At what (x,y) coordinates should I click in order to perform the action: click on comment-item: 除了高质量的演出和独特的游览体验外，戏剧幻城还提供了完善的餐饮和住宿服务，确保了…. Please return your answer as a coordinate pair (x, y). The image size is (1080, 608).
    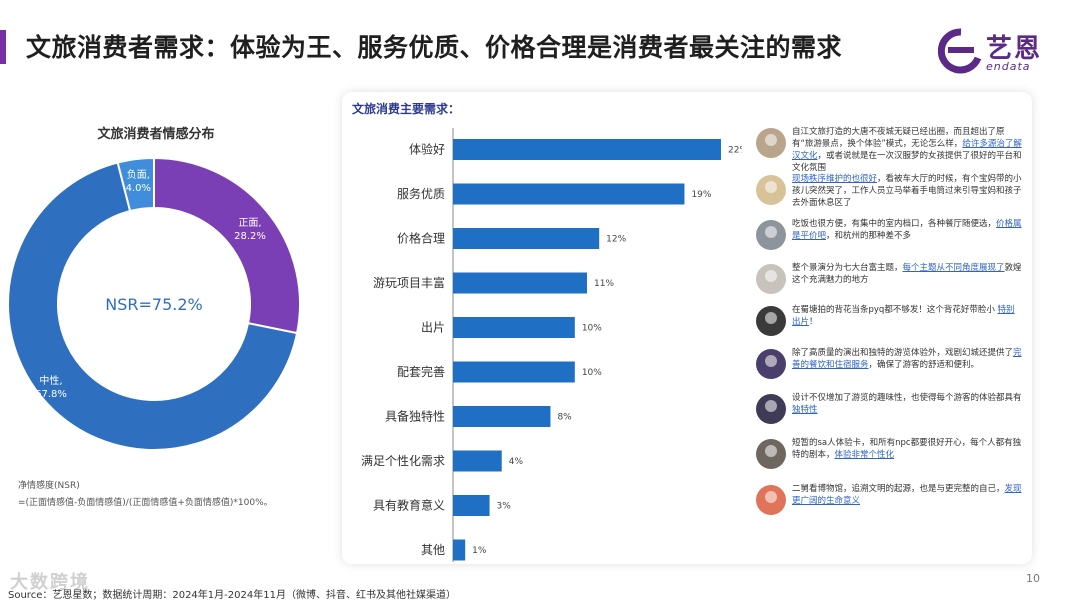
    Looking at the image, I should click on (889, 367).